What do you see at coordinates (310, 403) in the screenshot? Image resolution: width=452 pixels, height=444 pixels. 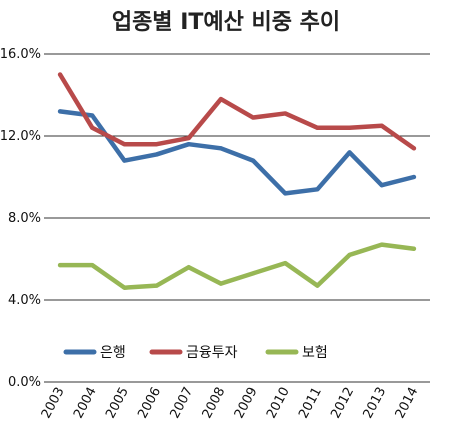 I see `x-tick-label: 2011` at bounding box center [310, 403].